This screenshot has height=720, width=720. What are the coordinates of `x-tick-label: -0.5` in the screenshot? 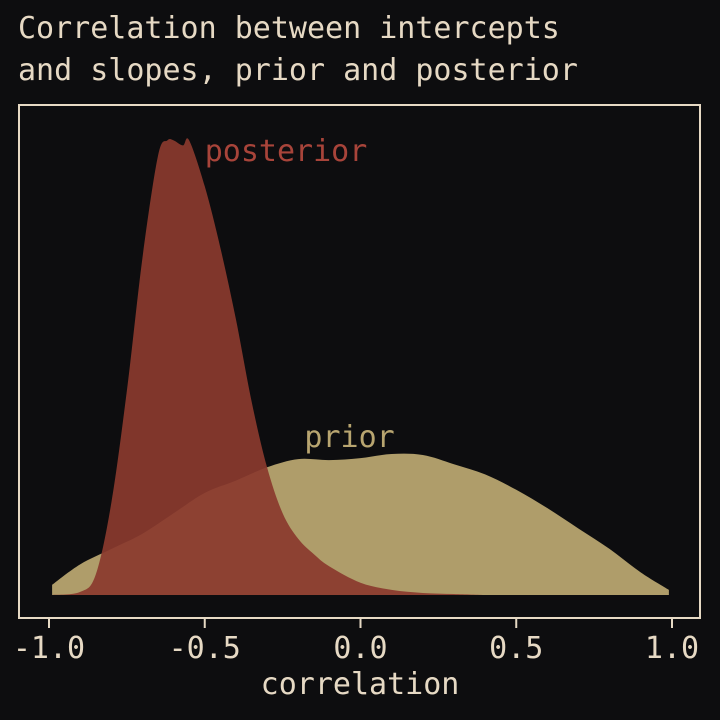 It's located at (205, 648).